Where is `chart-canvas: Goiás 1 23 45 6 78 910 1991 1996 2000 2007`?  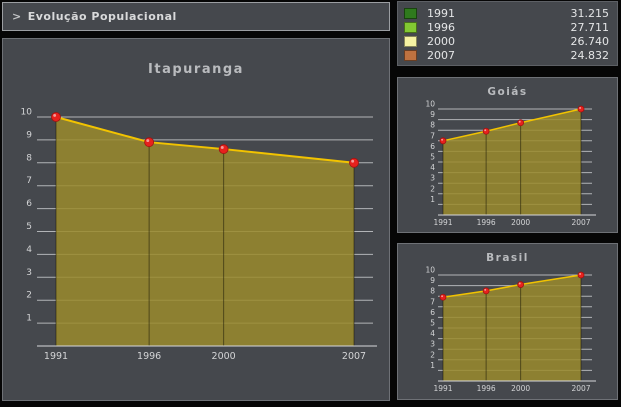 chart-canvas: Goiás 1 23 45 6 78 910 1991 1996 2000 2007 is located at coordinates (510, 156).